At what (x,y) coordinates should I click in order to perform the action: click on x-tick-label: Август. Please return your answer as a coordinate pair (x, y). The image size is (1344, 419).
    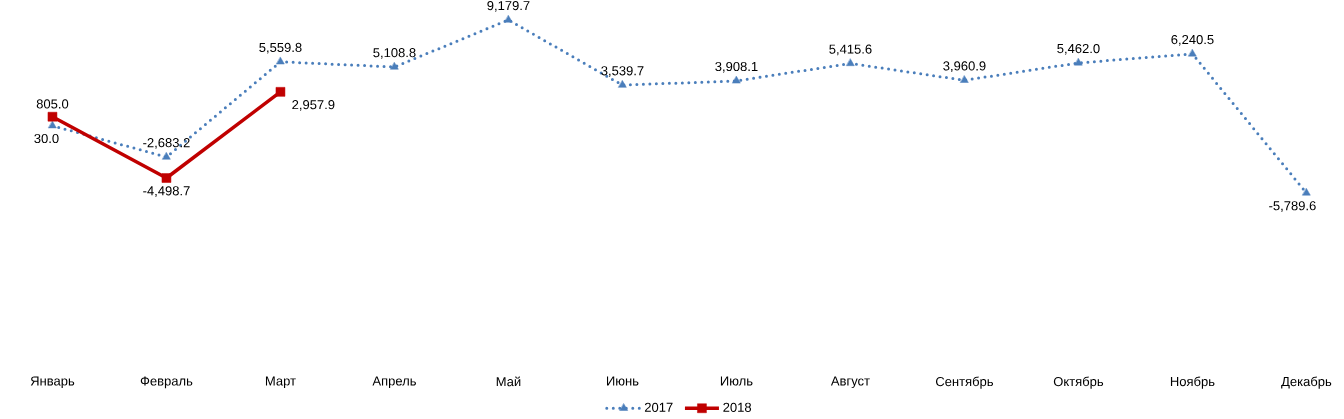
    Looking at the image, I should click on (850, 382).